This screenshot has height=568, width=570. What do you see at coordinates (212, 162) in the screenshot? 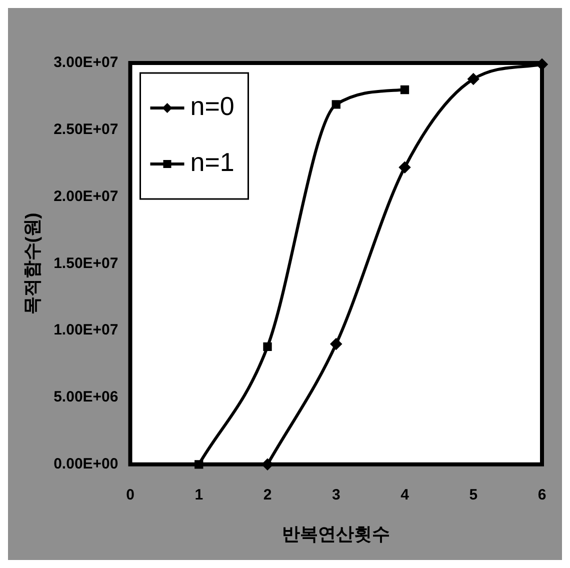
I see `legend-label: n=1` at bounding box center [212, 162].